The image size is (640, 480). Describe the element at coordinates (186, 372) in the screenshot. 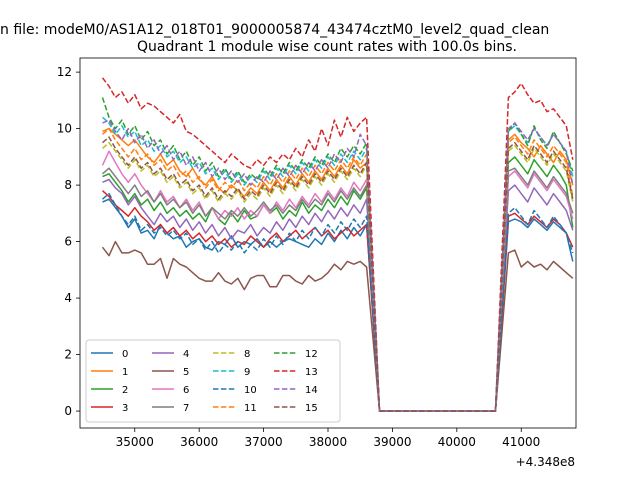

I see `legend-label-5: 5` at that location.